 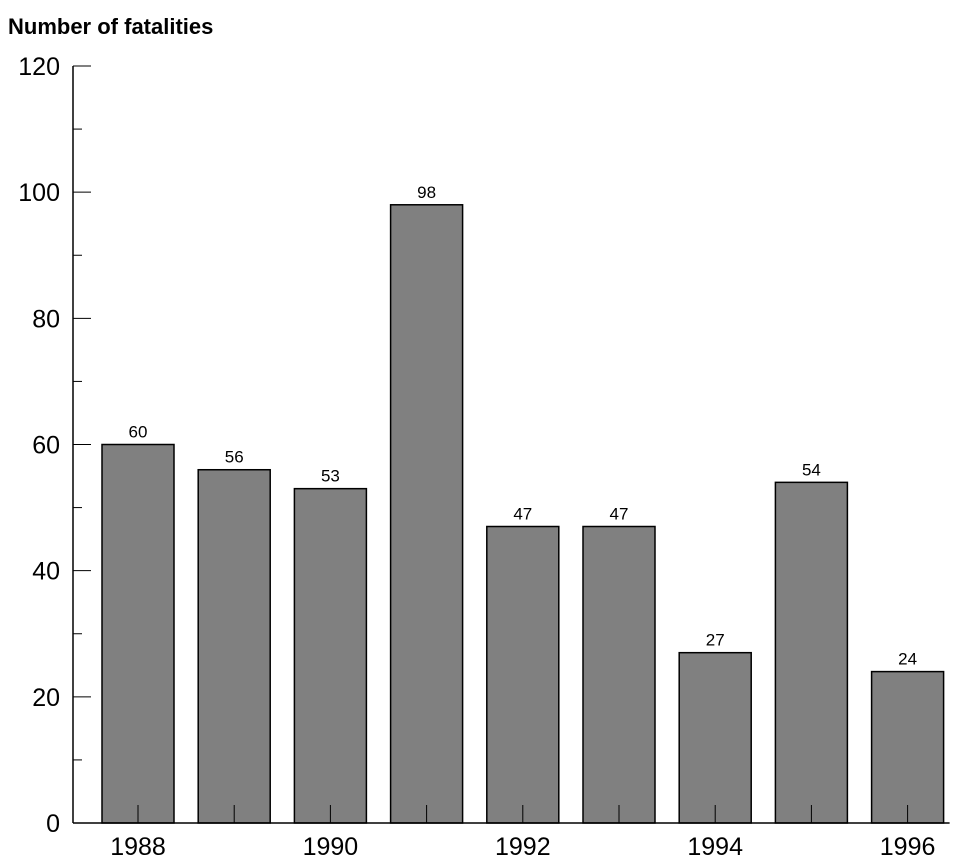 I want to click on y-tick-label: 80, so click(x=46, y=319).